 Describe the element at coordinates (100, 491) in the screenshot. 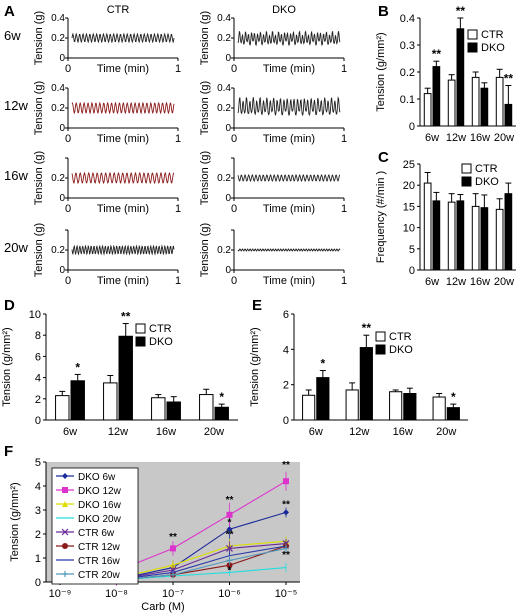

I see `legend-label: DKO 12w` at that location.